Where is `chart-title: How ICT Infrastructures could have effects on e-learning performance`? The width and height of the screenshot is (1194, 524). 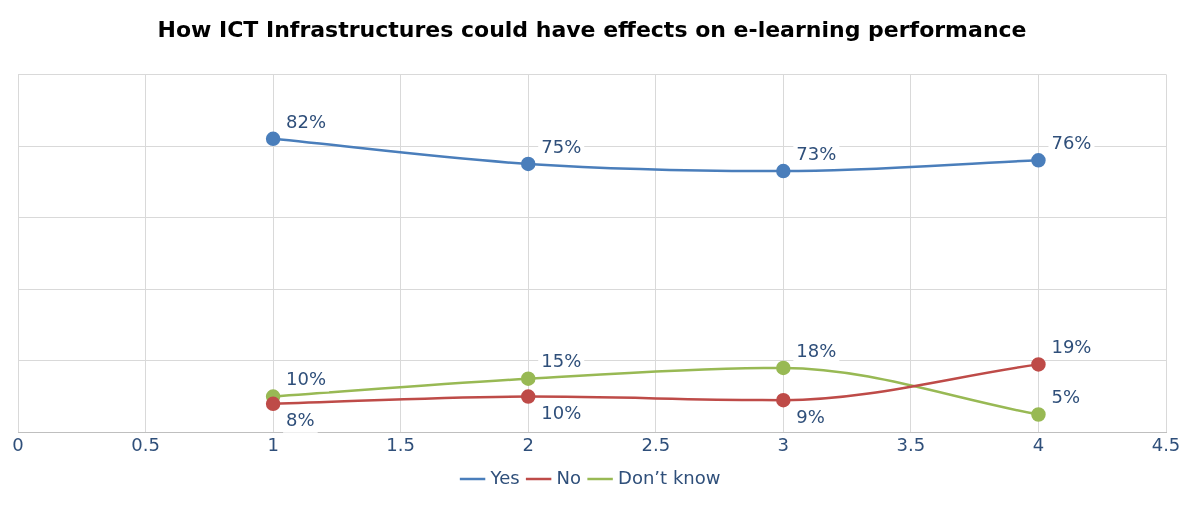 chart-title: How ICT Infrastructures could have effects on e-learning performance is located at coordinates (592, 29).